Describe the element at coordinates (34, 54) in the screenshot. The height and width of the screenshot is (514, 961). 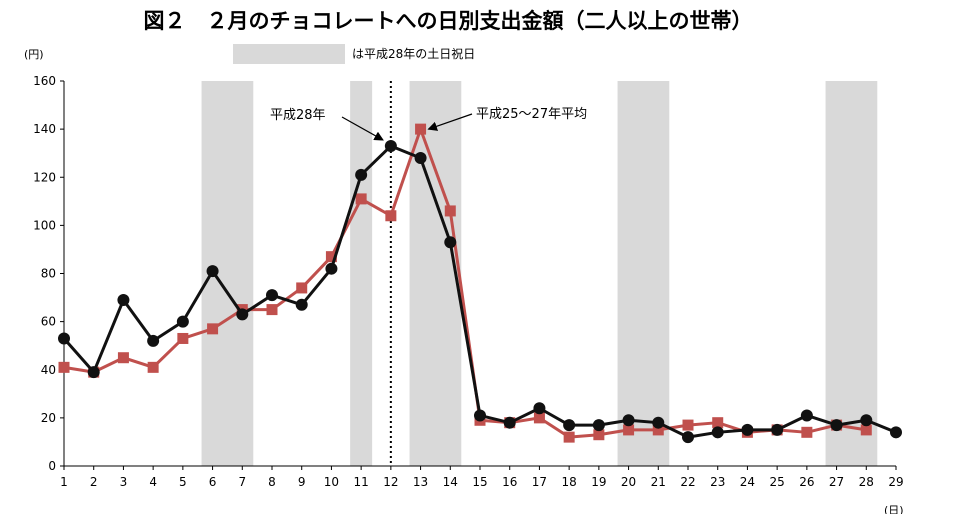
I see `y-axis-unit: (円)` at that location.